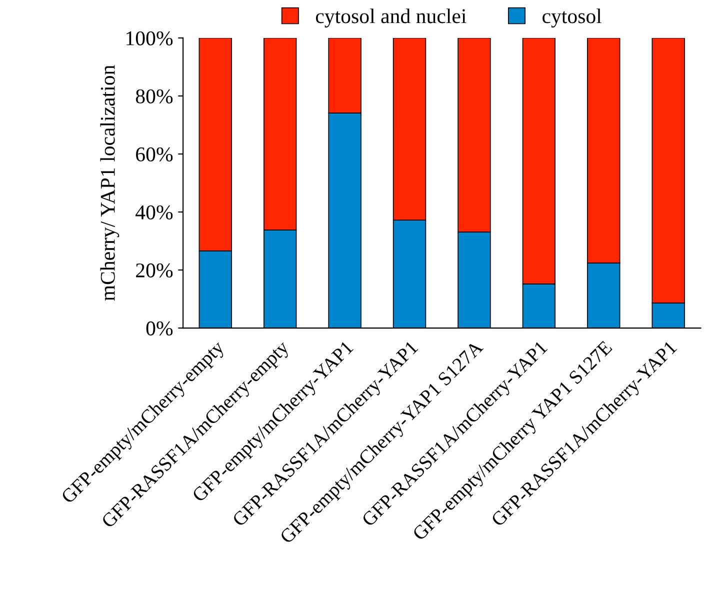 The height and width of the screenshot is (612, 715). Describe the element at coordinates (159, 328) in the screenshot. I see `y-tick-label: 0%` at that location.